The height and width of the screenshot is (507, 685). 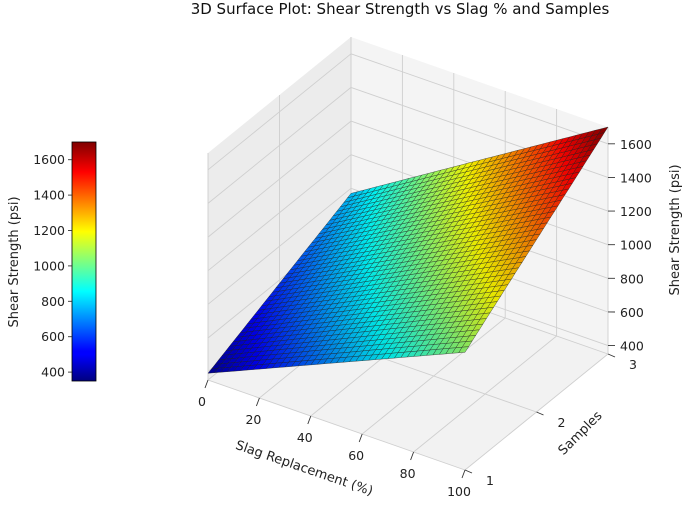 What do you see at coordinates (53, 336) in the screenshot?
I see `colorbar-tick-label: 600` at bounding box center [53, 336].